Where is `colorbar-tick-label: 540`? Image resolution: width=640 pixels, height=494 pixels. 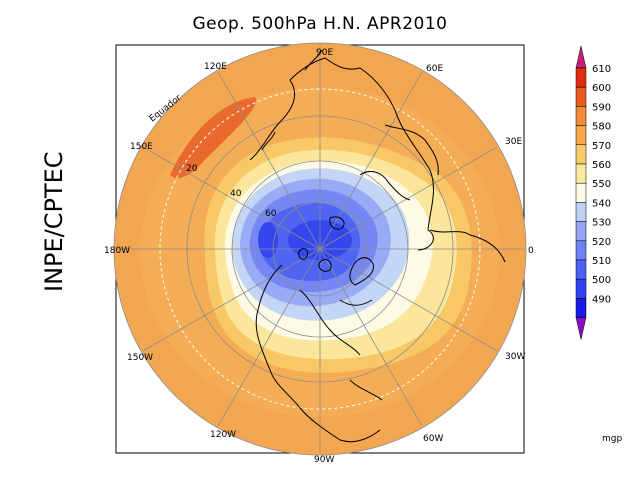 colorbar-tick-label: 540 is located at coordinates (601, 203).